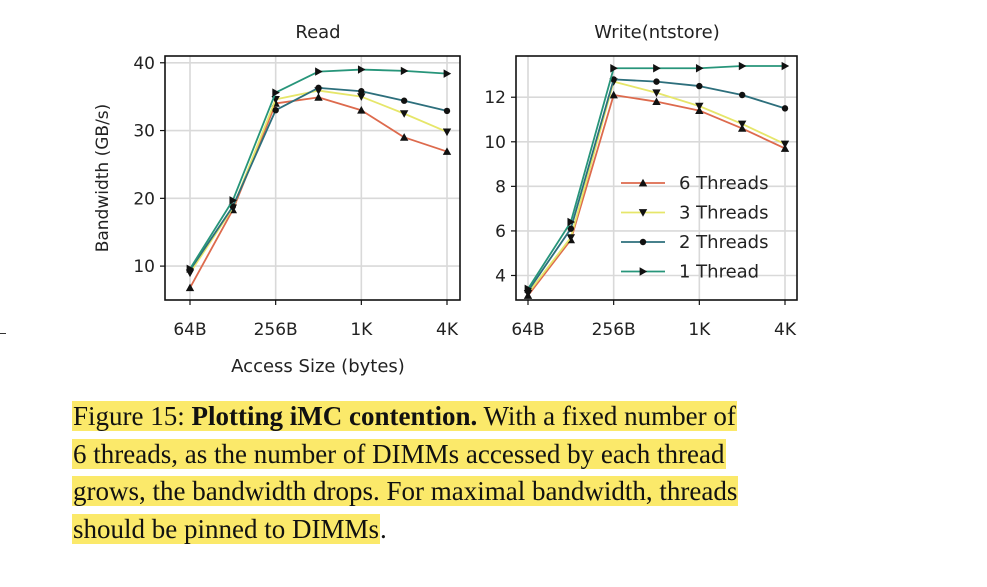  Describe the element at coordinates (317, 32) in the screenshot. I see `chart-read-title: Read` at that location.